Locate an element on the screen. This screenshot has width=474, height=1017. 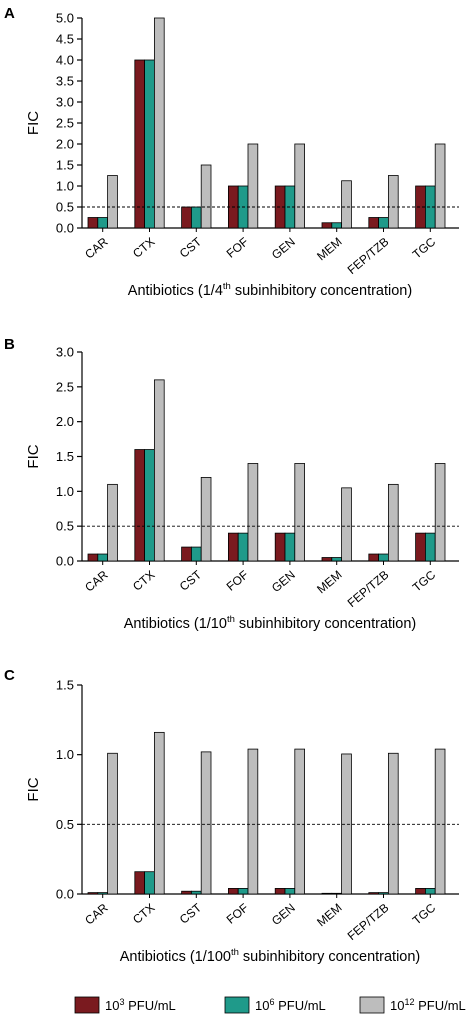
bar-gen-s2 is located at coordinates (290, 891).